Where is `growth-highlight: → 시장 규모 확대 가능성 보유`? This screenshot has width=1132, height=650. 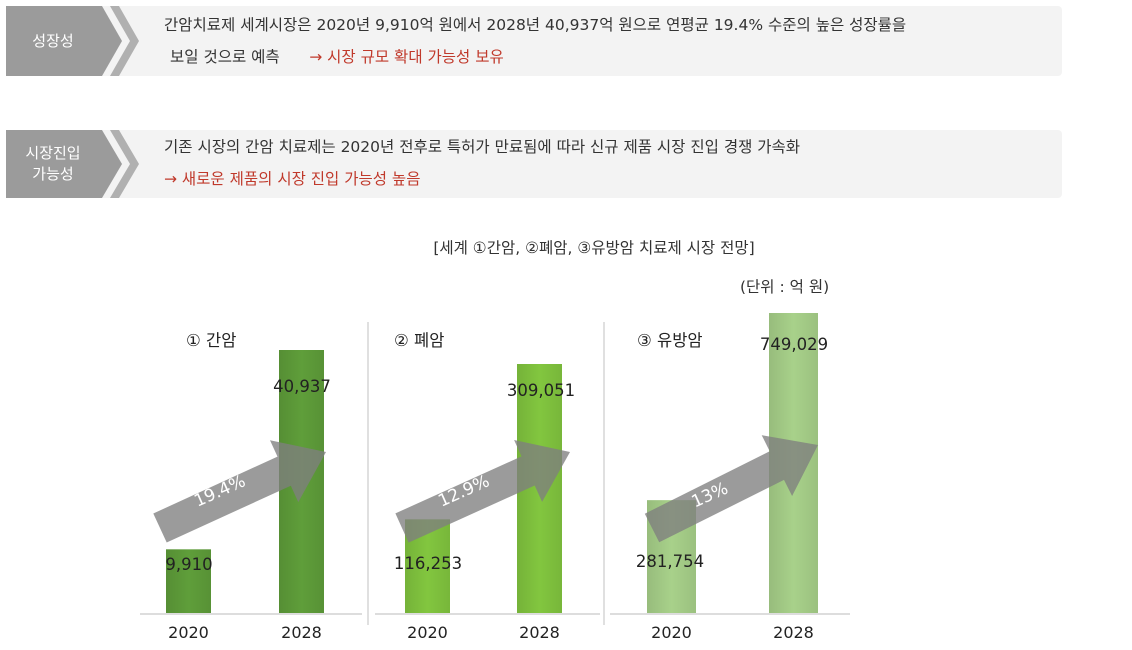 growth-highlight: → 시장 규모 확대 가능성 보유 is located at coordinates (406, 57).